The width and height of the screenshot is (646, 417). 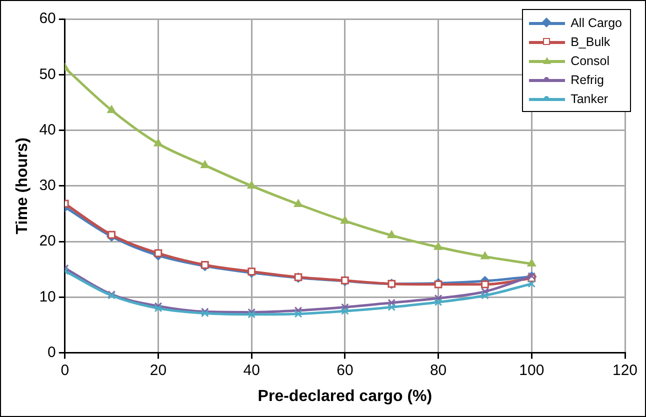 I want to click on y-tick-label: 10, so click(x=47, y=297).